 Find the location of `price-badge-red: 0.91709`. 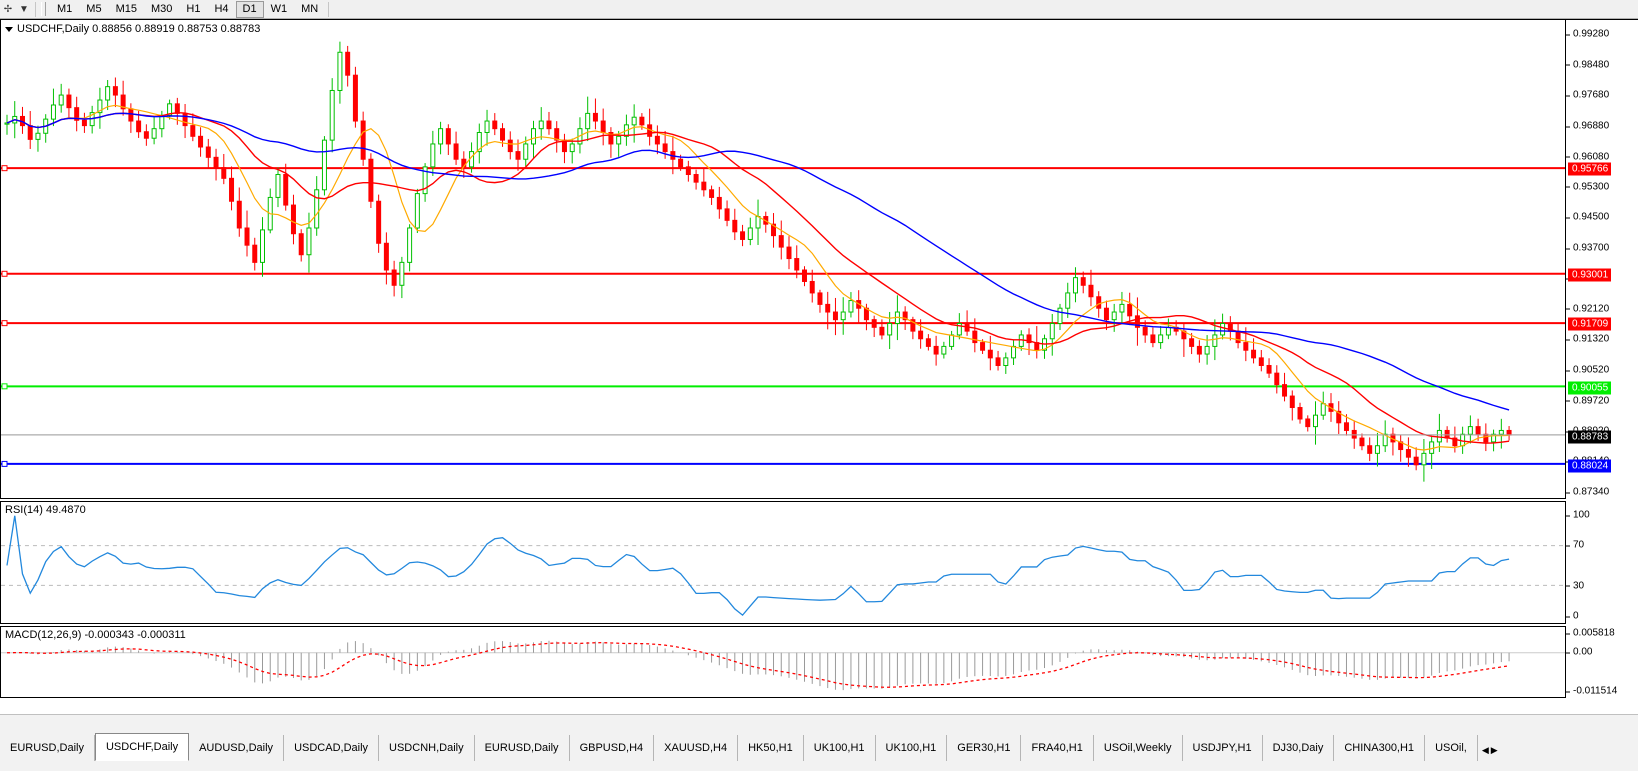

price-badge-red: 0.91709 is located at coordinates (1590, 324).